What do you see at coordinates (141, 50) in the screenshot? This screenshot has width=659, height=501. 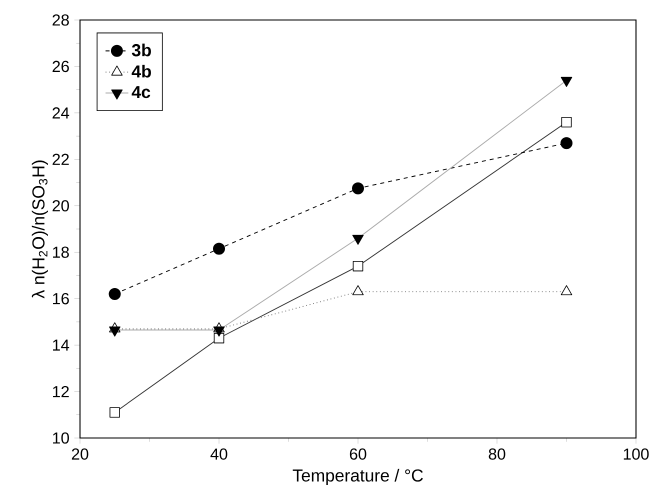 I see `legend-label: 3b` at bounding box center [141, 50].